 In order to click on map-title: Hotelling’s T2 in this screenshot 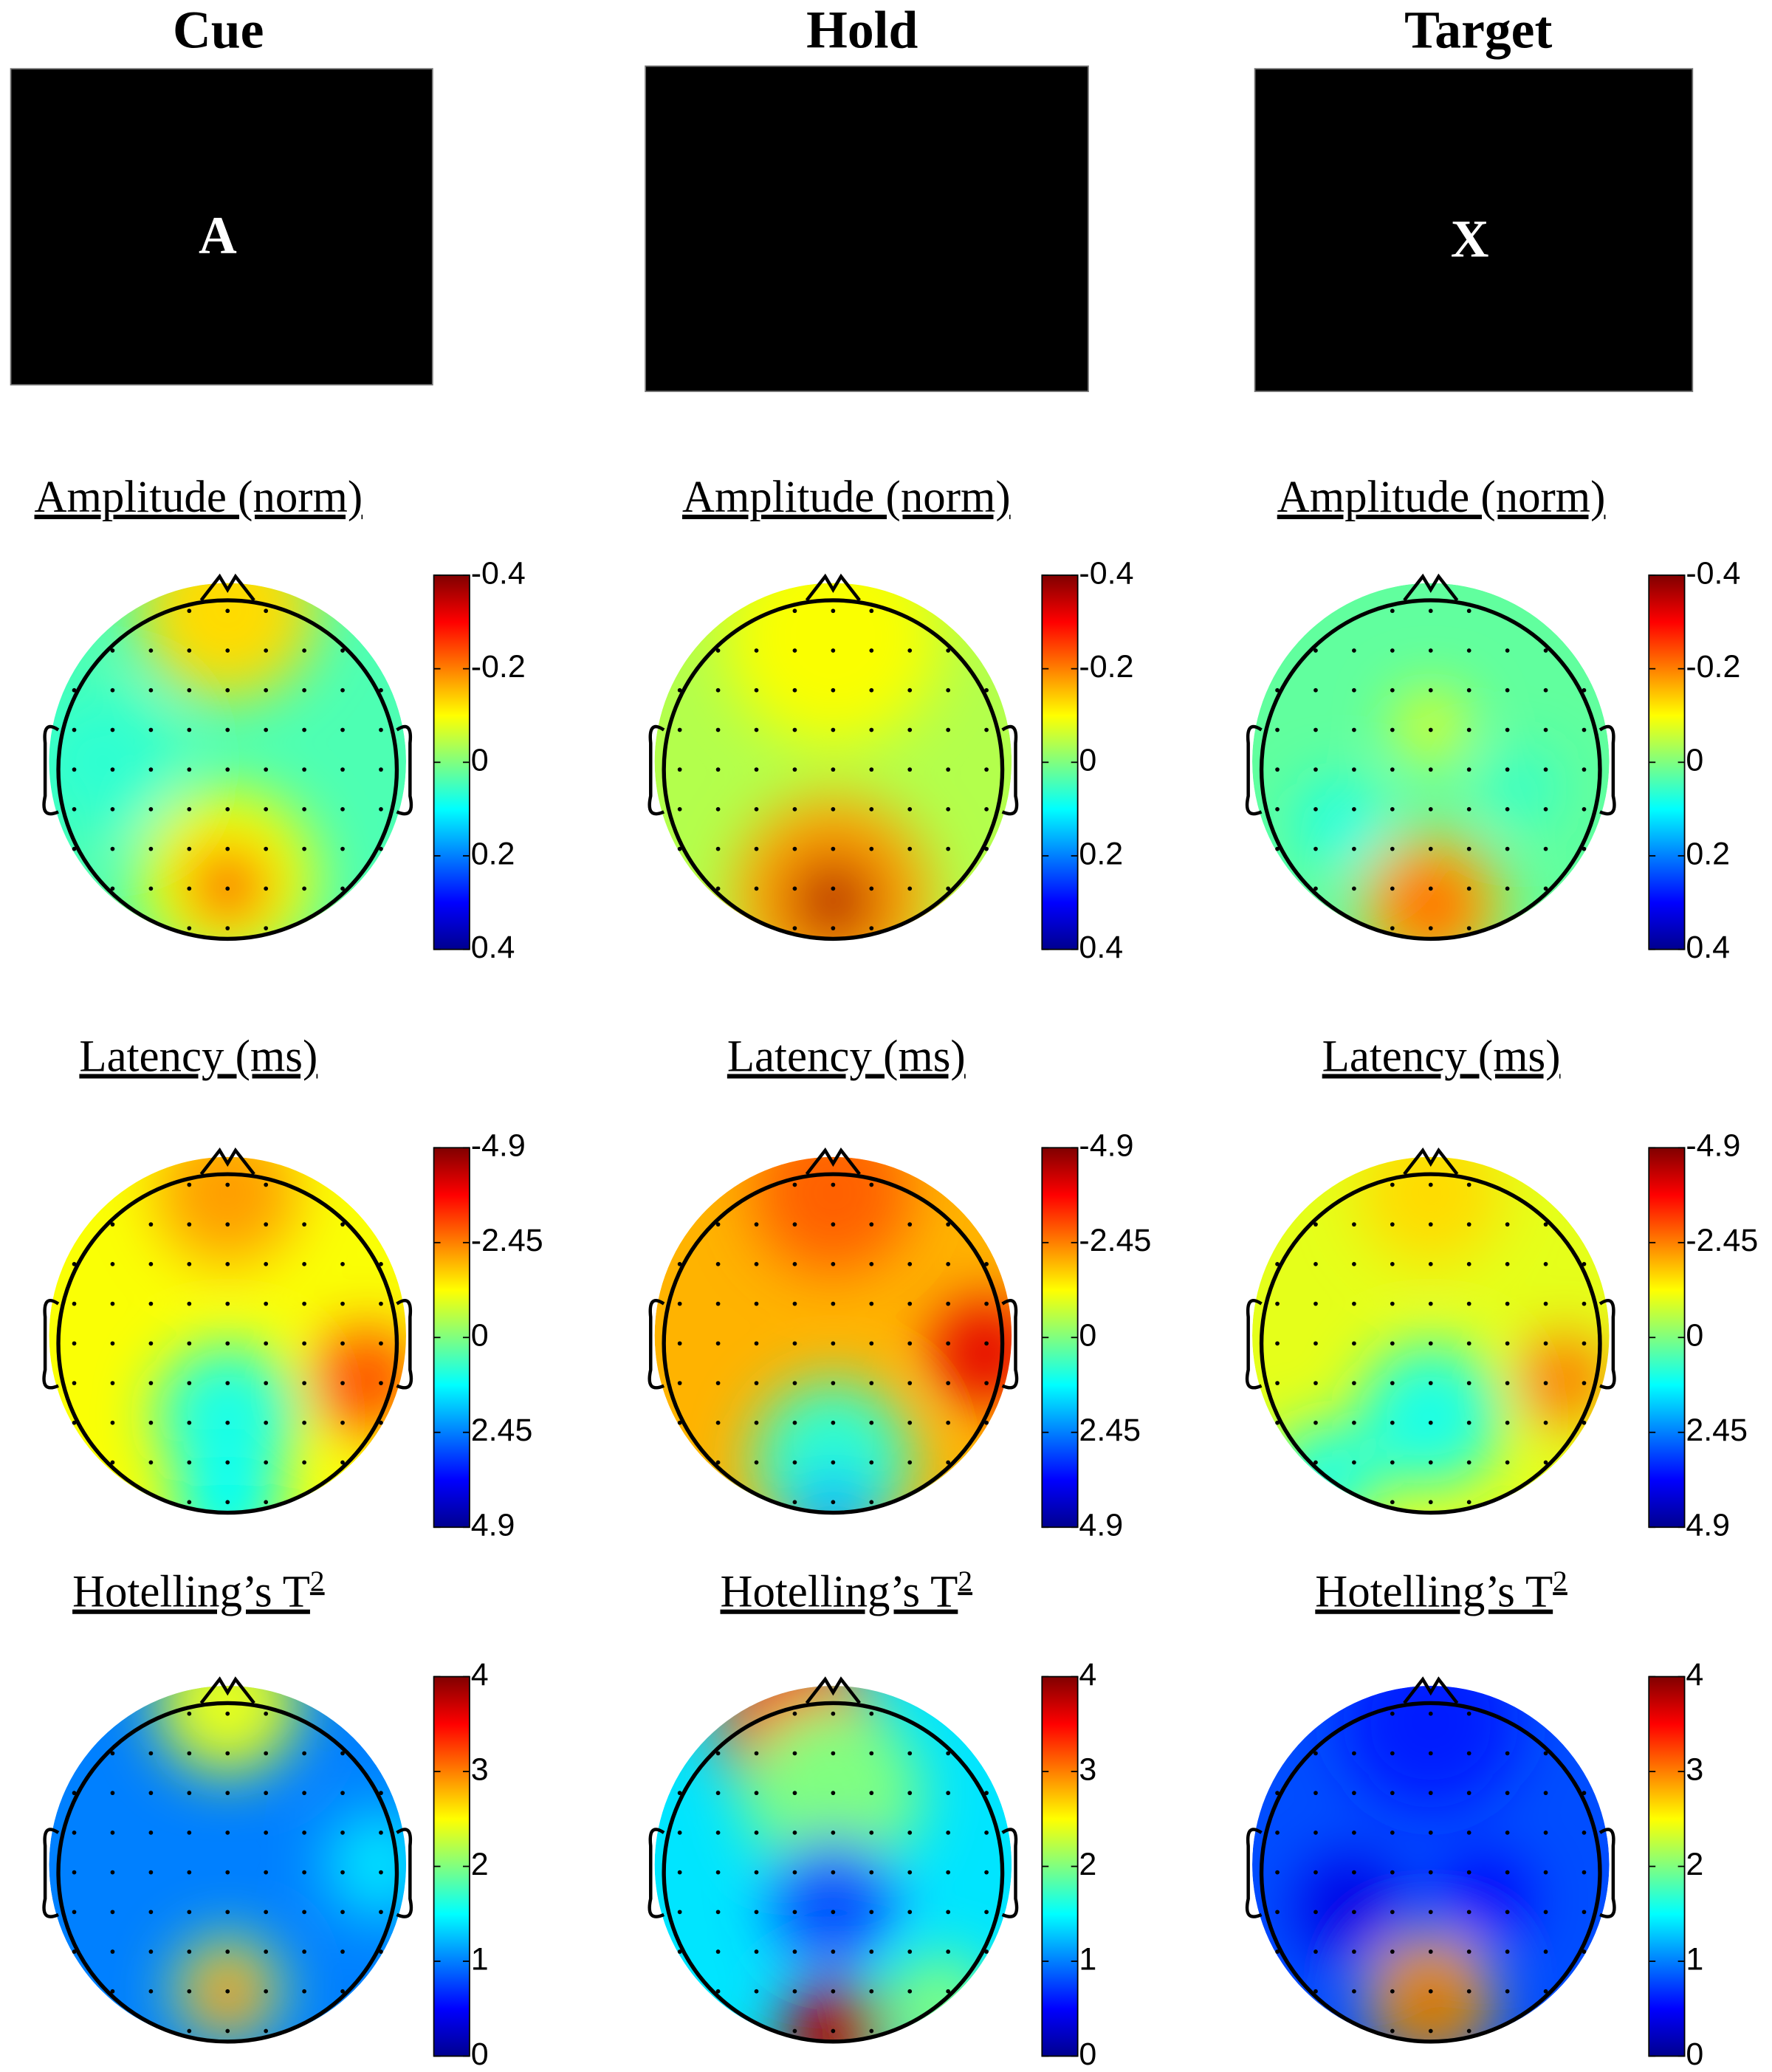, I will do `click(1441, 1591)`.